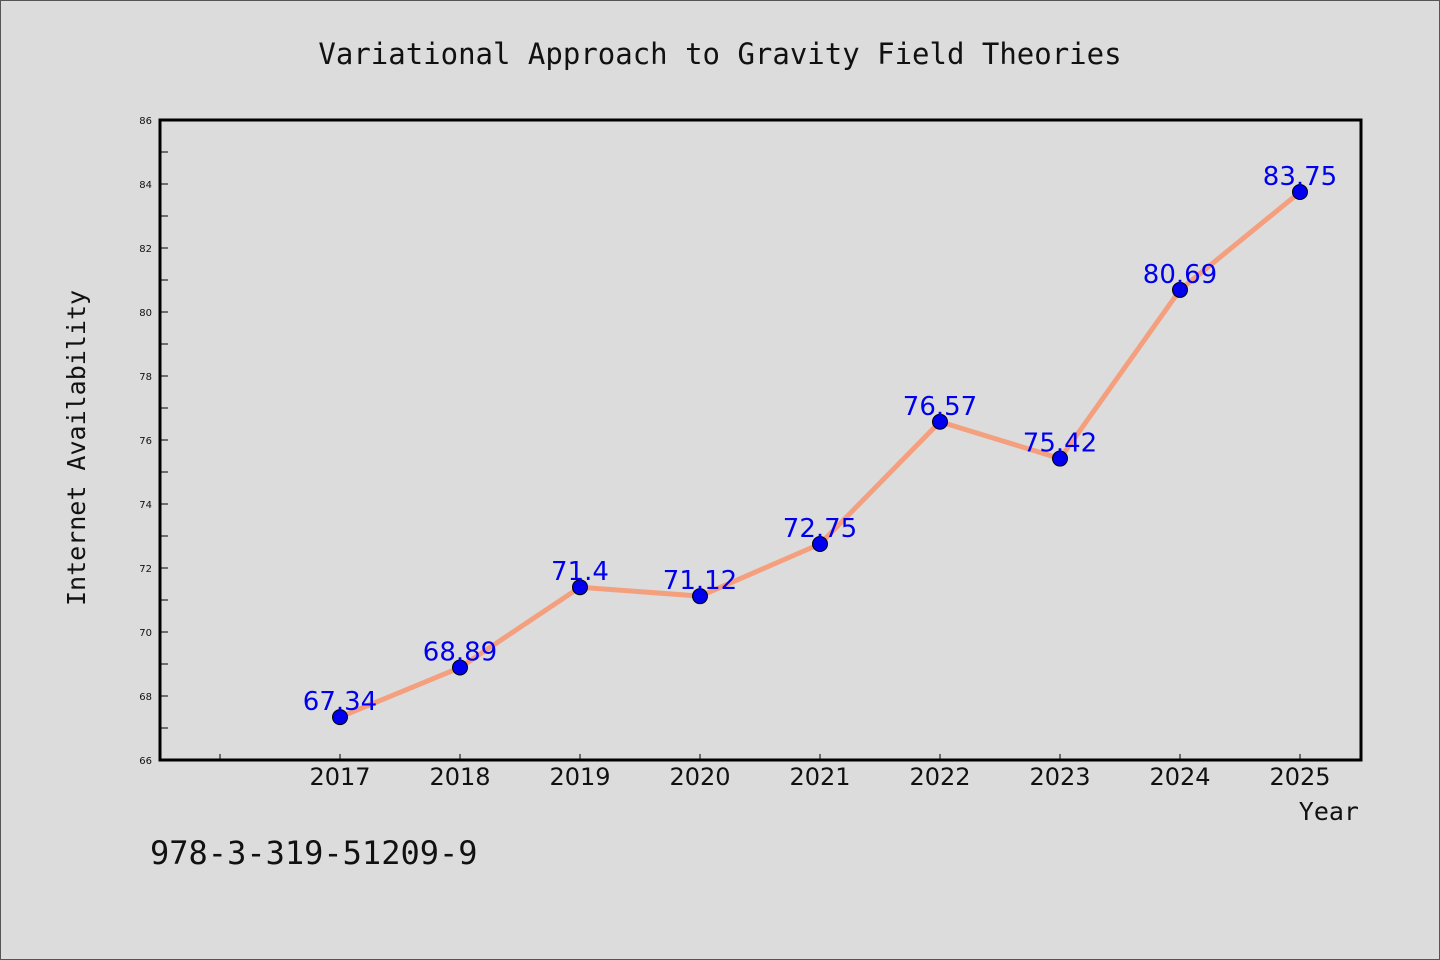 Image resolution: width=1440 pixels, height=960 pixels. What do you see at coordinates (1329, 811) in the screenshot?
I see `x-axis-label: Year` at bounding box center [1329, 811].